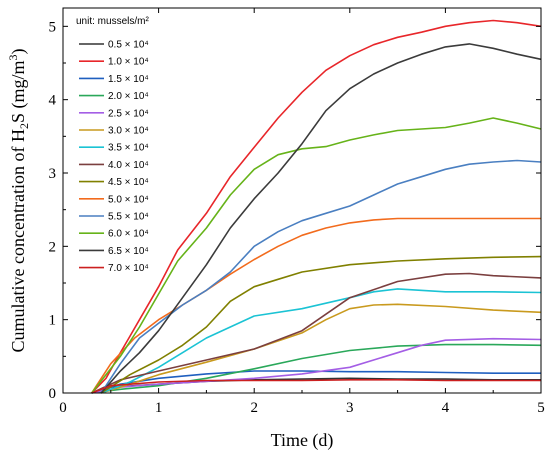 This screenshot has width=550, height=457. Describe the element at coordinates (350, 408) in the screenshot. I see `x-tick-label: 3` at that location.